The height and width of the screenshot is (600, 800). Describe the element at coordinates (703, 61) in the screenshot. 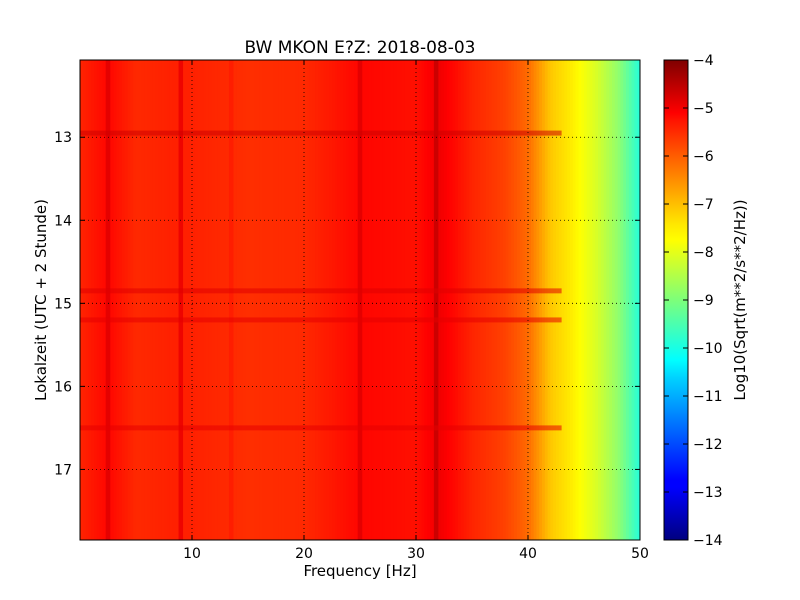

I see `colorbar-tick-label: −4` at that location.